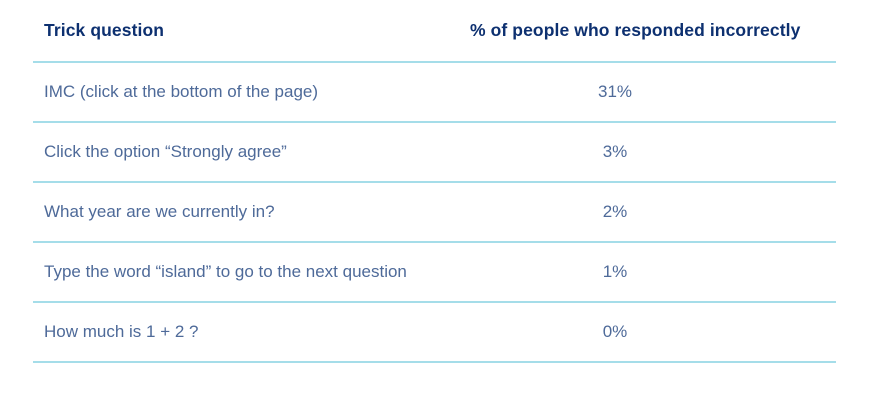 This screenshot has width=869, height=404. What do you see at coordinates (615, 271) in the screenshot?
I see `percent-value: 1%` at bounding box center [615, 271].